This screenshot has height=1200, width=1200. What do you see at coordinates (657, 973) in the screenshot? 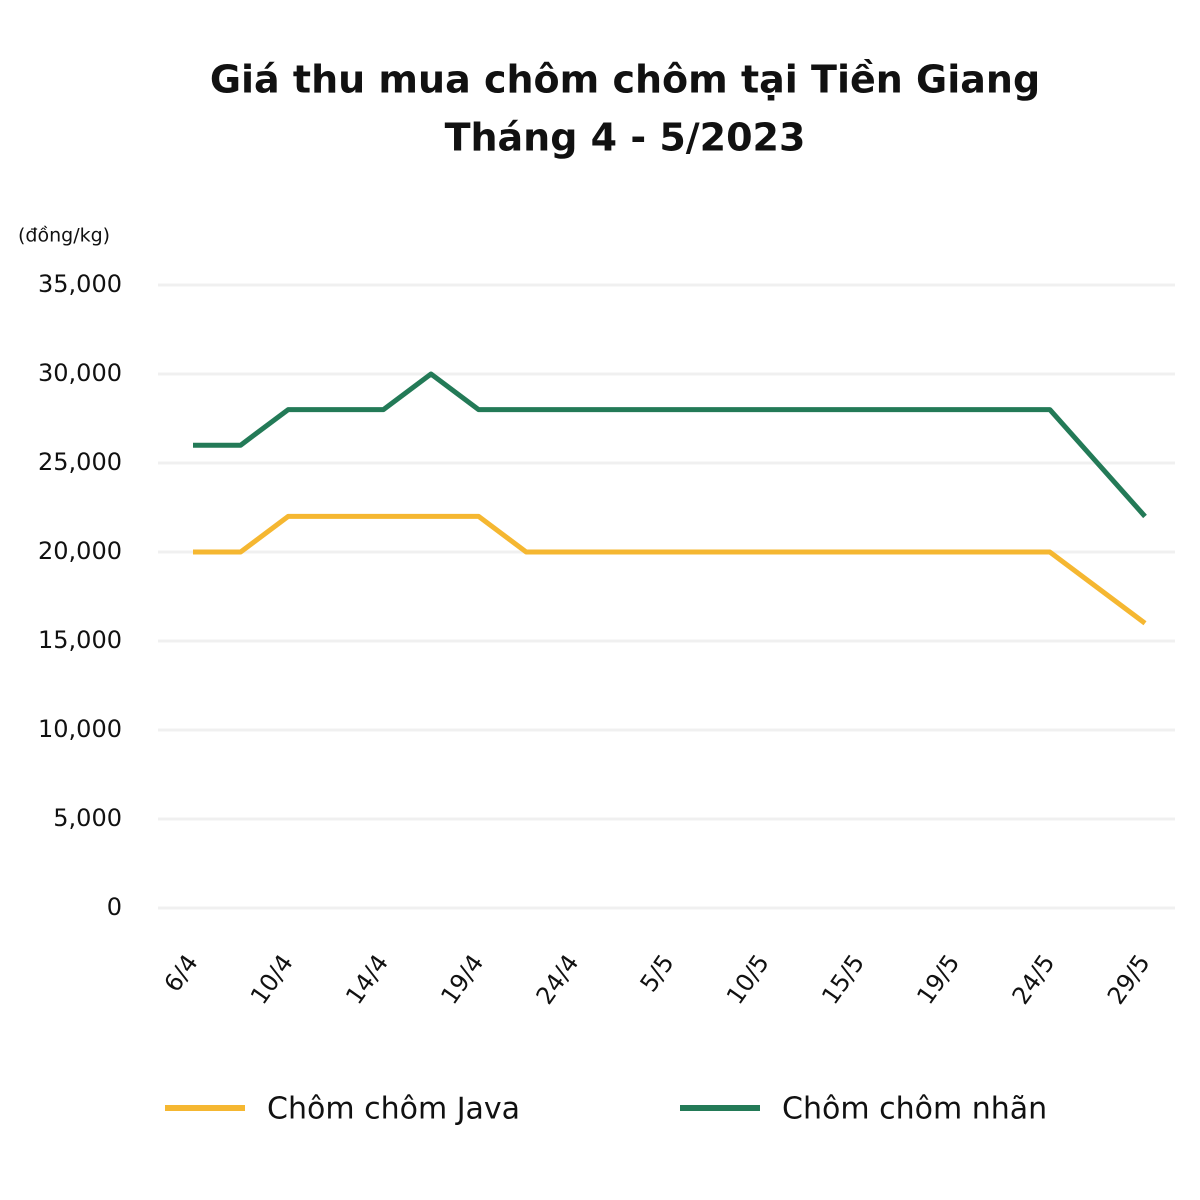
I see `x-tick-label: 5/5` at bounding box center [657, 973].